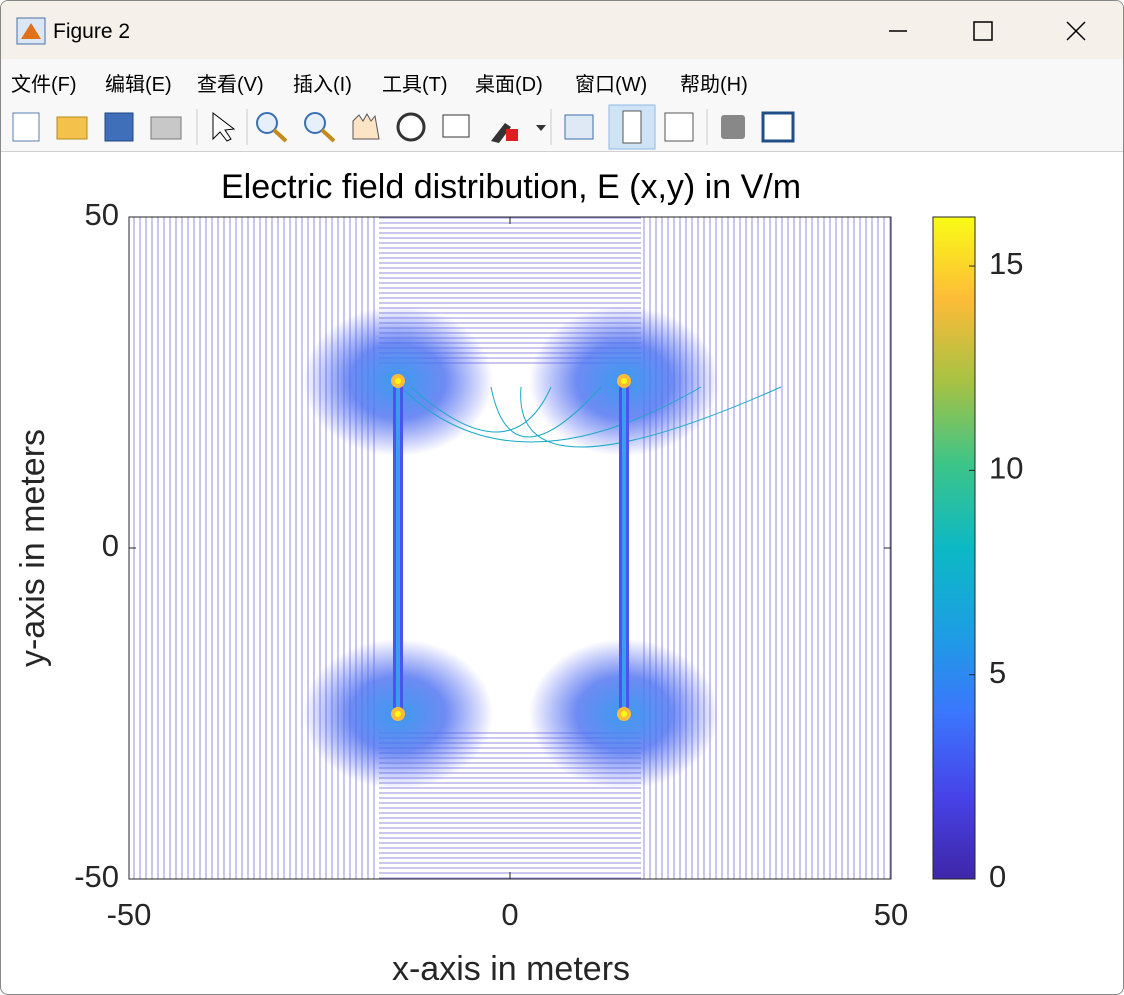 Image resolution: width=1124 pixels, height=995 pixels. What do you see at coordinates (611, 85) in the screenshot?
I see `menu-item: 窗口(W)` at bounding box center [611, 85].